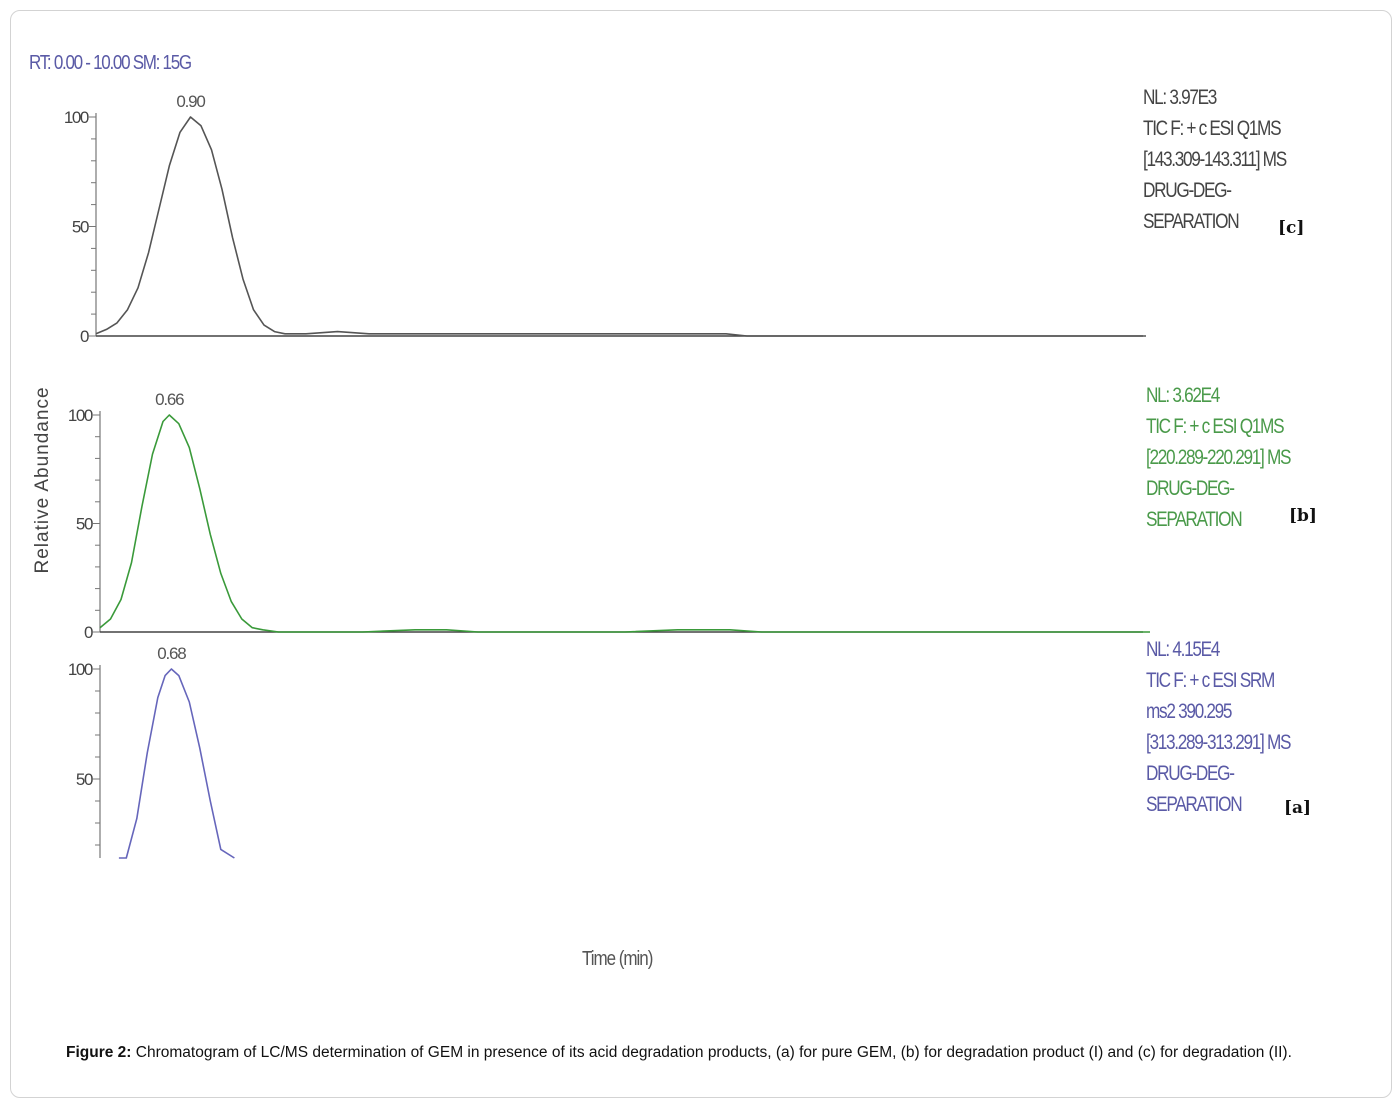 Image resolution: width=1399 pixels, height=1106 pixels. What do you see at coordinates (176, 763) in the screenshot?
I see `chromatogram-trace-a` at bounding box center [176, 763].